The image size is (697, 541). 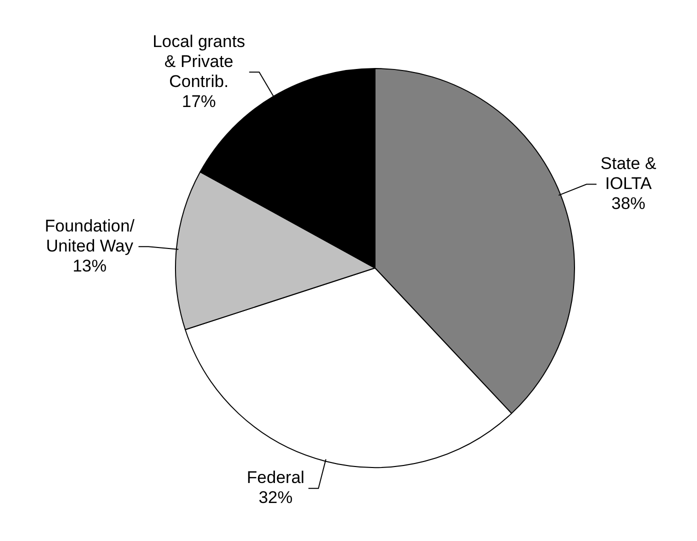 What do you see at coordinates (89, 266) in the screenshot?
I see `data-label: 13%` at bounding box center [89, 266].